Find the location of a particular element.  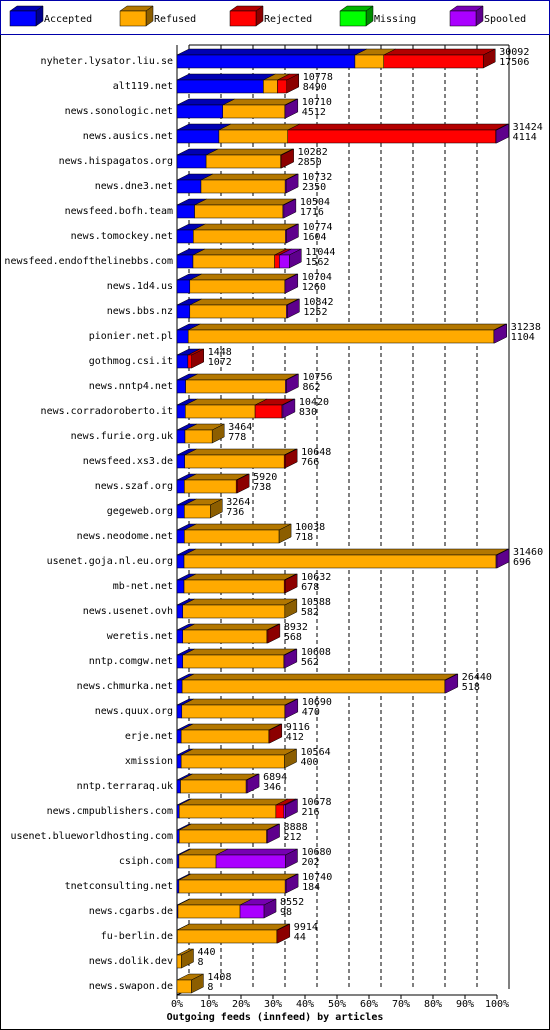

category-label: news.dne3.net is located at coordinates (134, 186).